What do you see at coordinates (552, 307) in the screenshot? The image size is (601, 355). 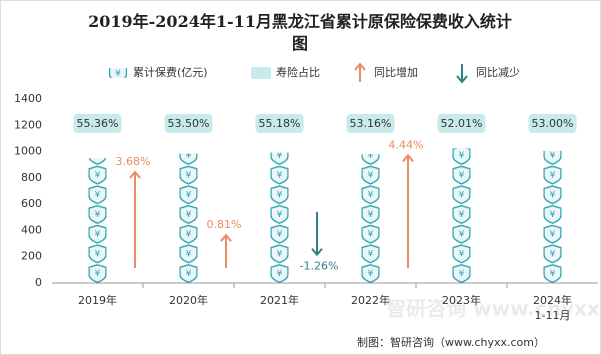 I see `x-tick-label: 2024年 1-11月` at bounding box center [552, 307].